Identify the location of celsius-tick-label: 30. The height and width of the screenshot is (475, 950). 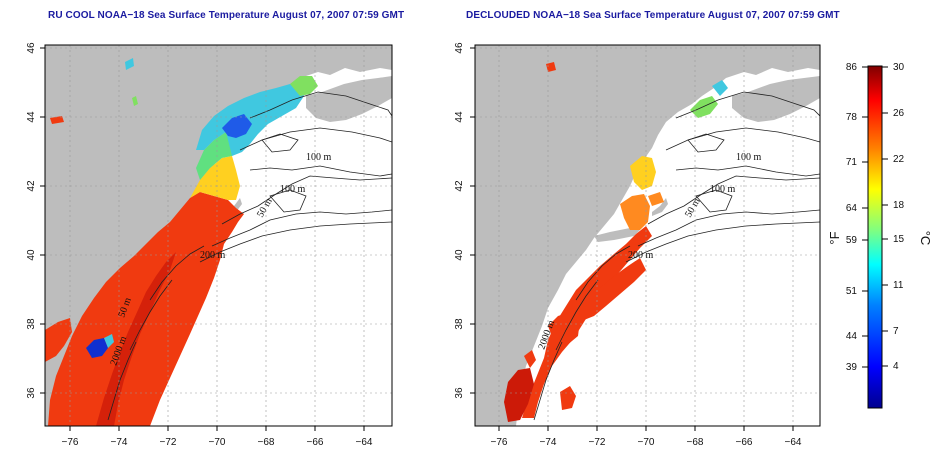
(899, 67).